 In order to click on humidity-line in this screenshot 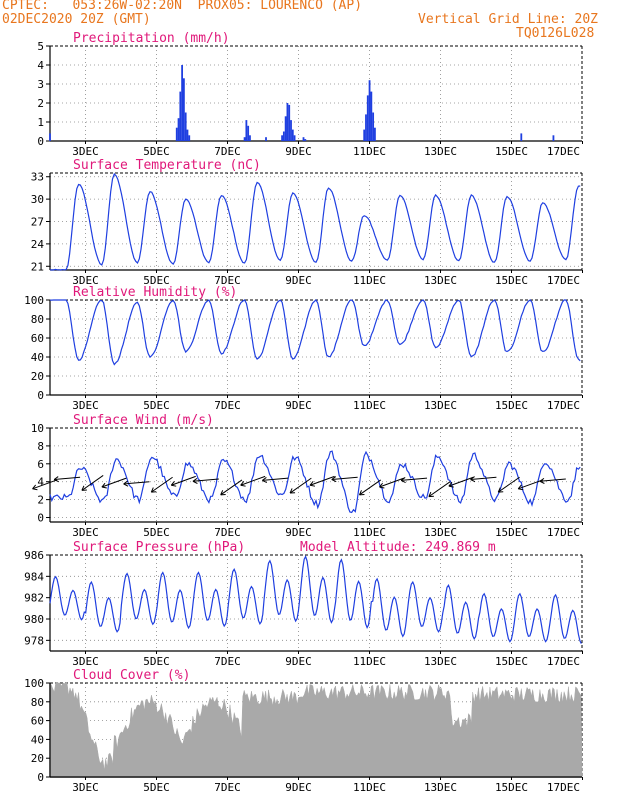, I will do `click(315, 332)`.